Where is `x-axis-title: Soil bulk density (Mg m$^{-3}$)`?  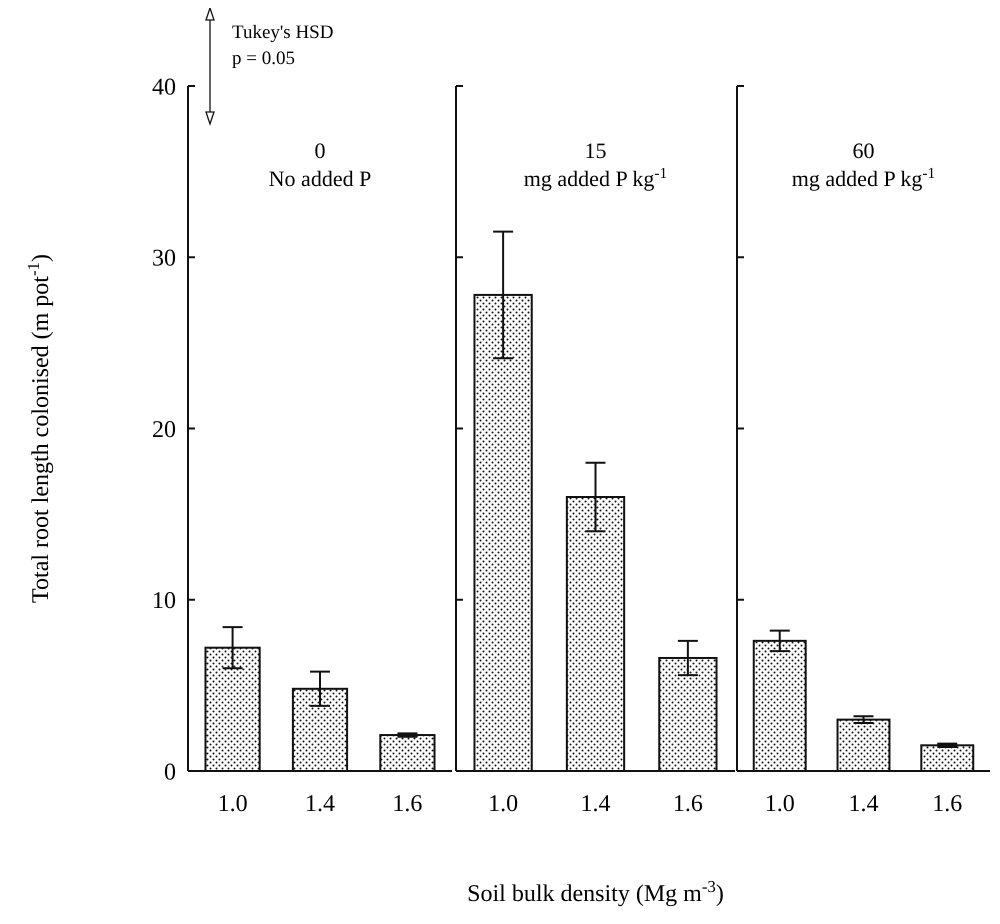 x-axis-title: Soil bulk density (Mg m$^{-3}$) is located at coordinates (595, 891).